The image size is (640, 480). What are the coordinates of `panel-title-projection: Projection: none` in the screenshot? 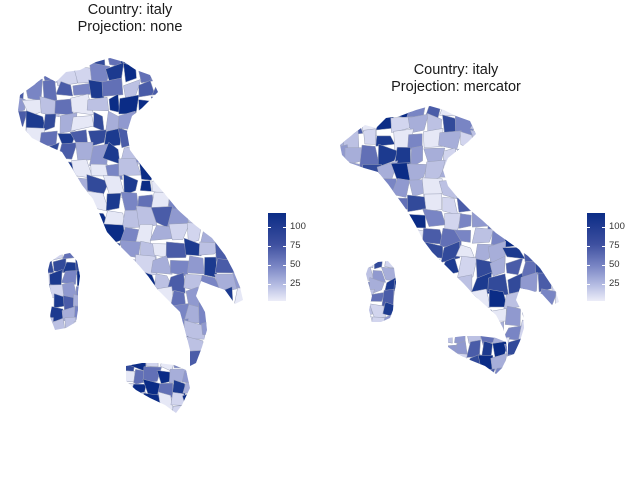 It's located at (130, 27).